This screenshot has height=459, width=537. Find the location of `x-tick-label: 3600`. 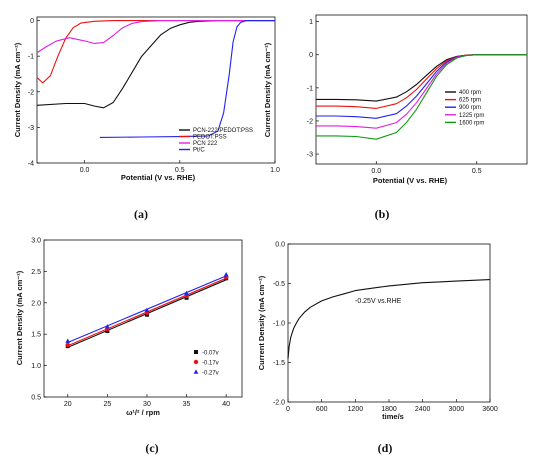

x-tick-label: 3600 is located at coordinates (490, 409).